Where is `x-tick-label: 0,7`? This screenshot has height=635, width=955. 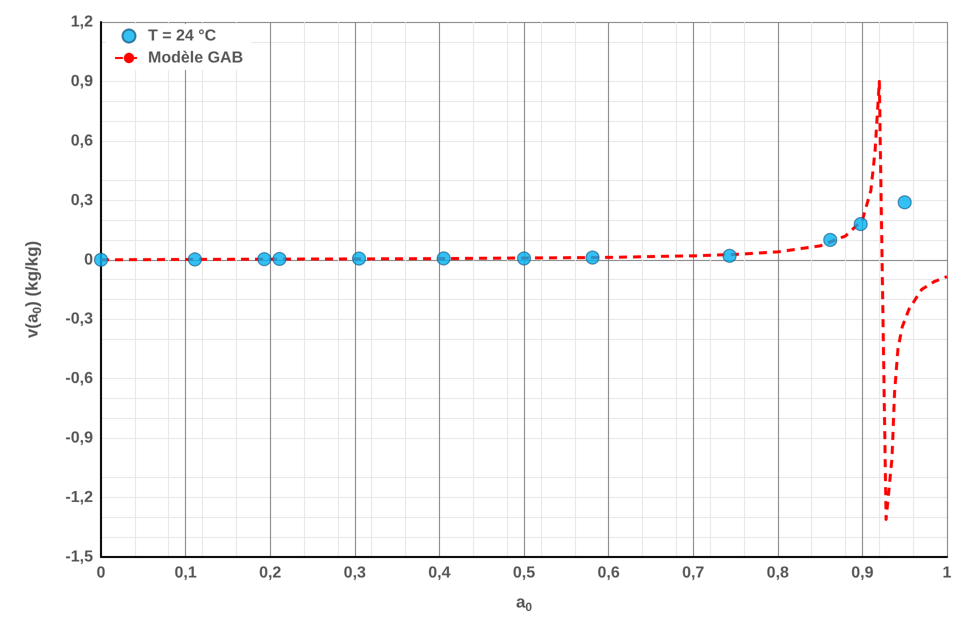
x-tick-label: 0,7 is located at coordinates (693, 573).